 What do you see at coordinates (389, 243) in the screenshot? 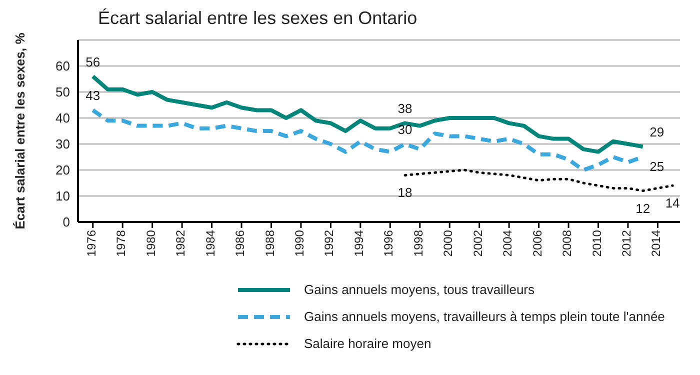
I see `x-tick-label: 1996` at bounding box center [389, 243].